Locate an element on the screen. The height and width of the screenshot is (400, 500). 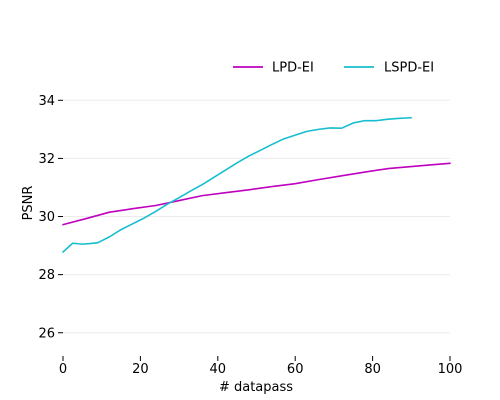
y-tick-label: 26 is located at coordinates (46, 333).